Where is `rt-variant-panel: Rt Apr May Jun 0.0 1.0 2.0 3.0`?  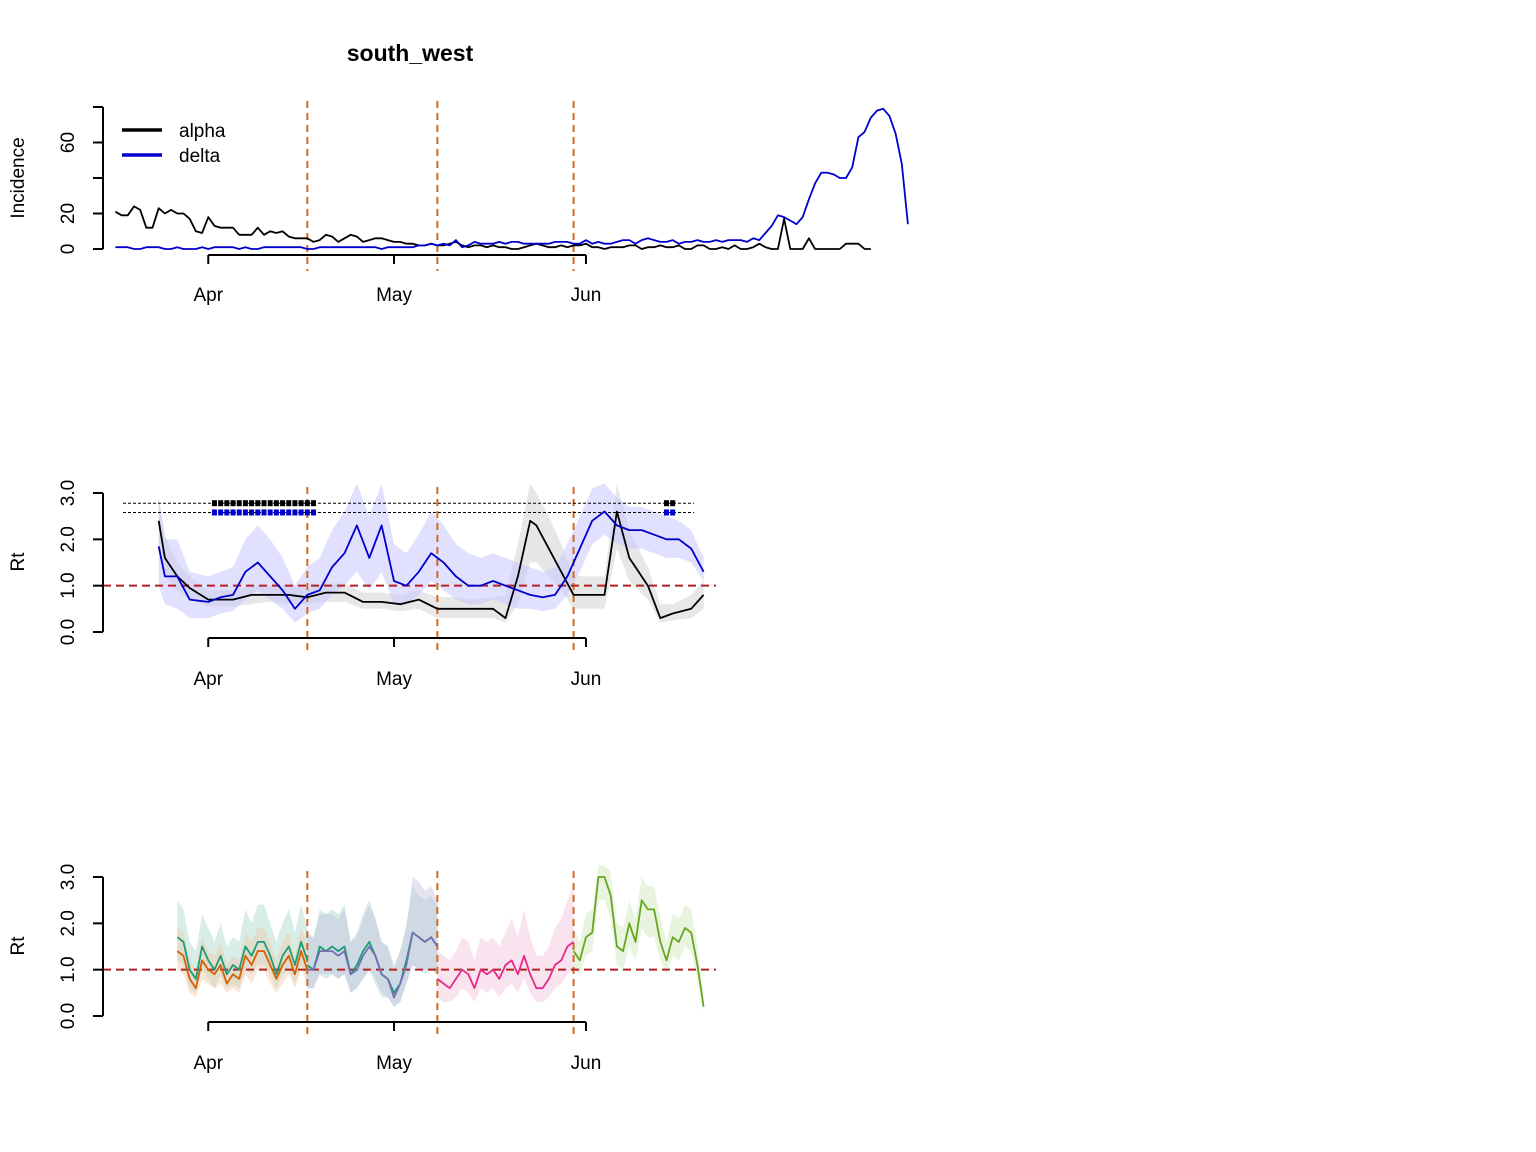 rt-variant-panel: Rt Apr May Jun 0.0 1.0 2.0 3.0 is located at coordinates (362, 585).